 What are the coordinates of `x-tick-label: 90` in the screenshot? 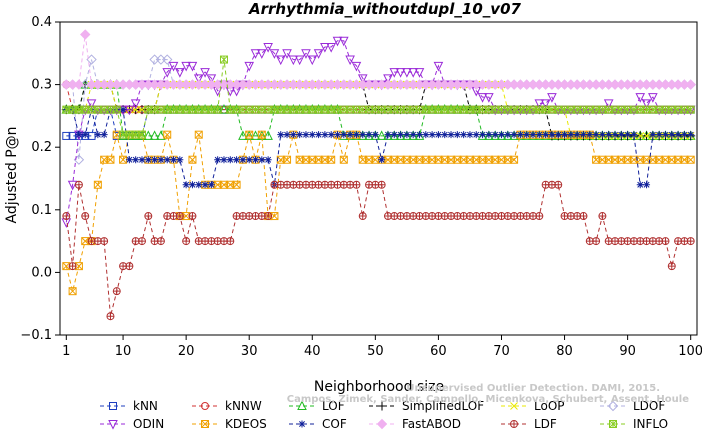 It's located at (627, 351).